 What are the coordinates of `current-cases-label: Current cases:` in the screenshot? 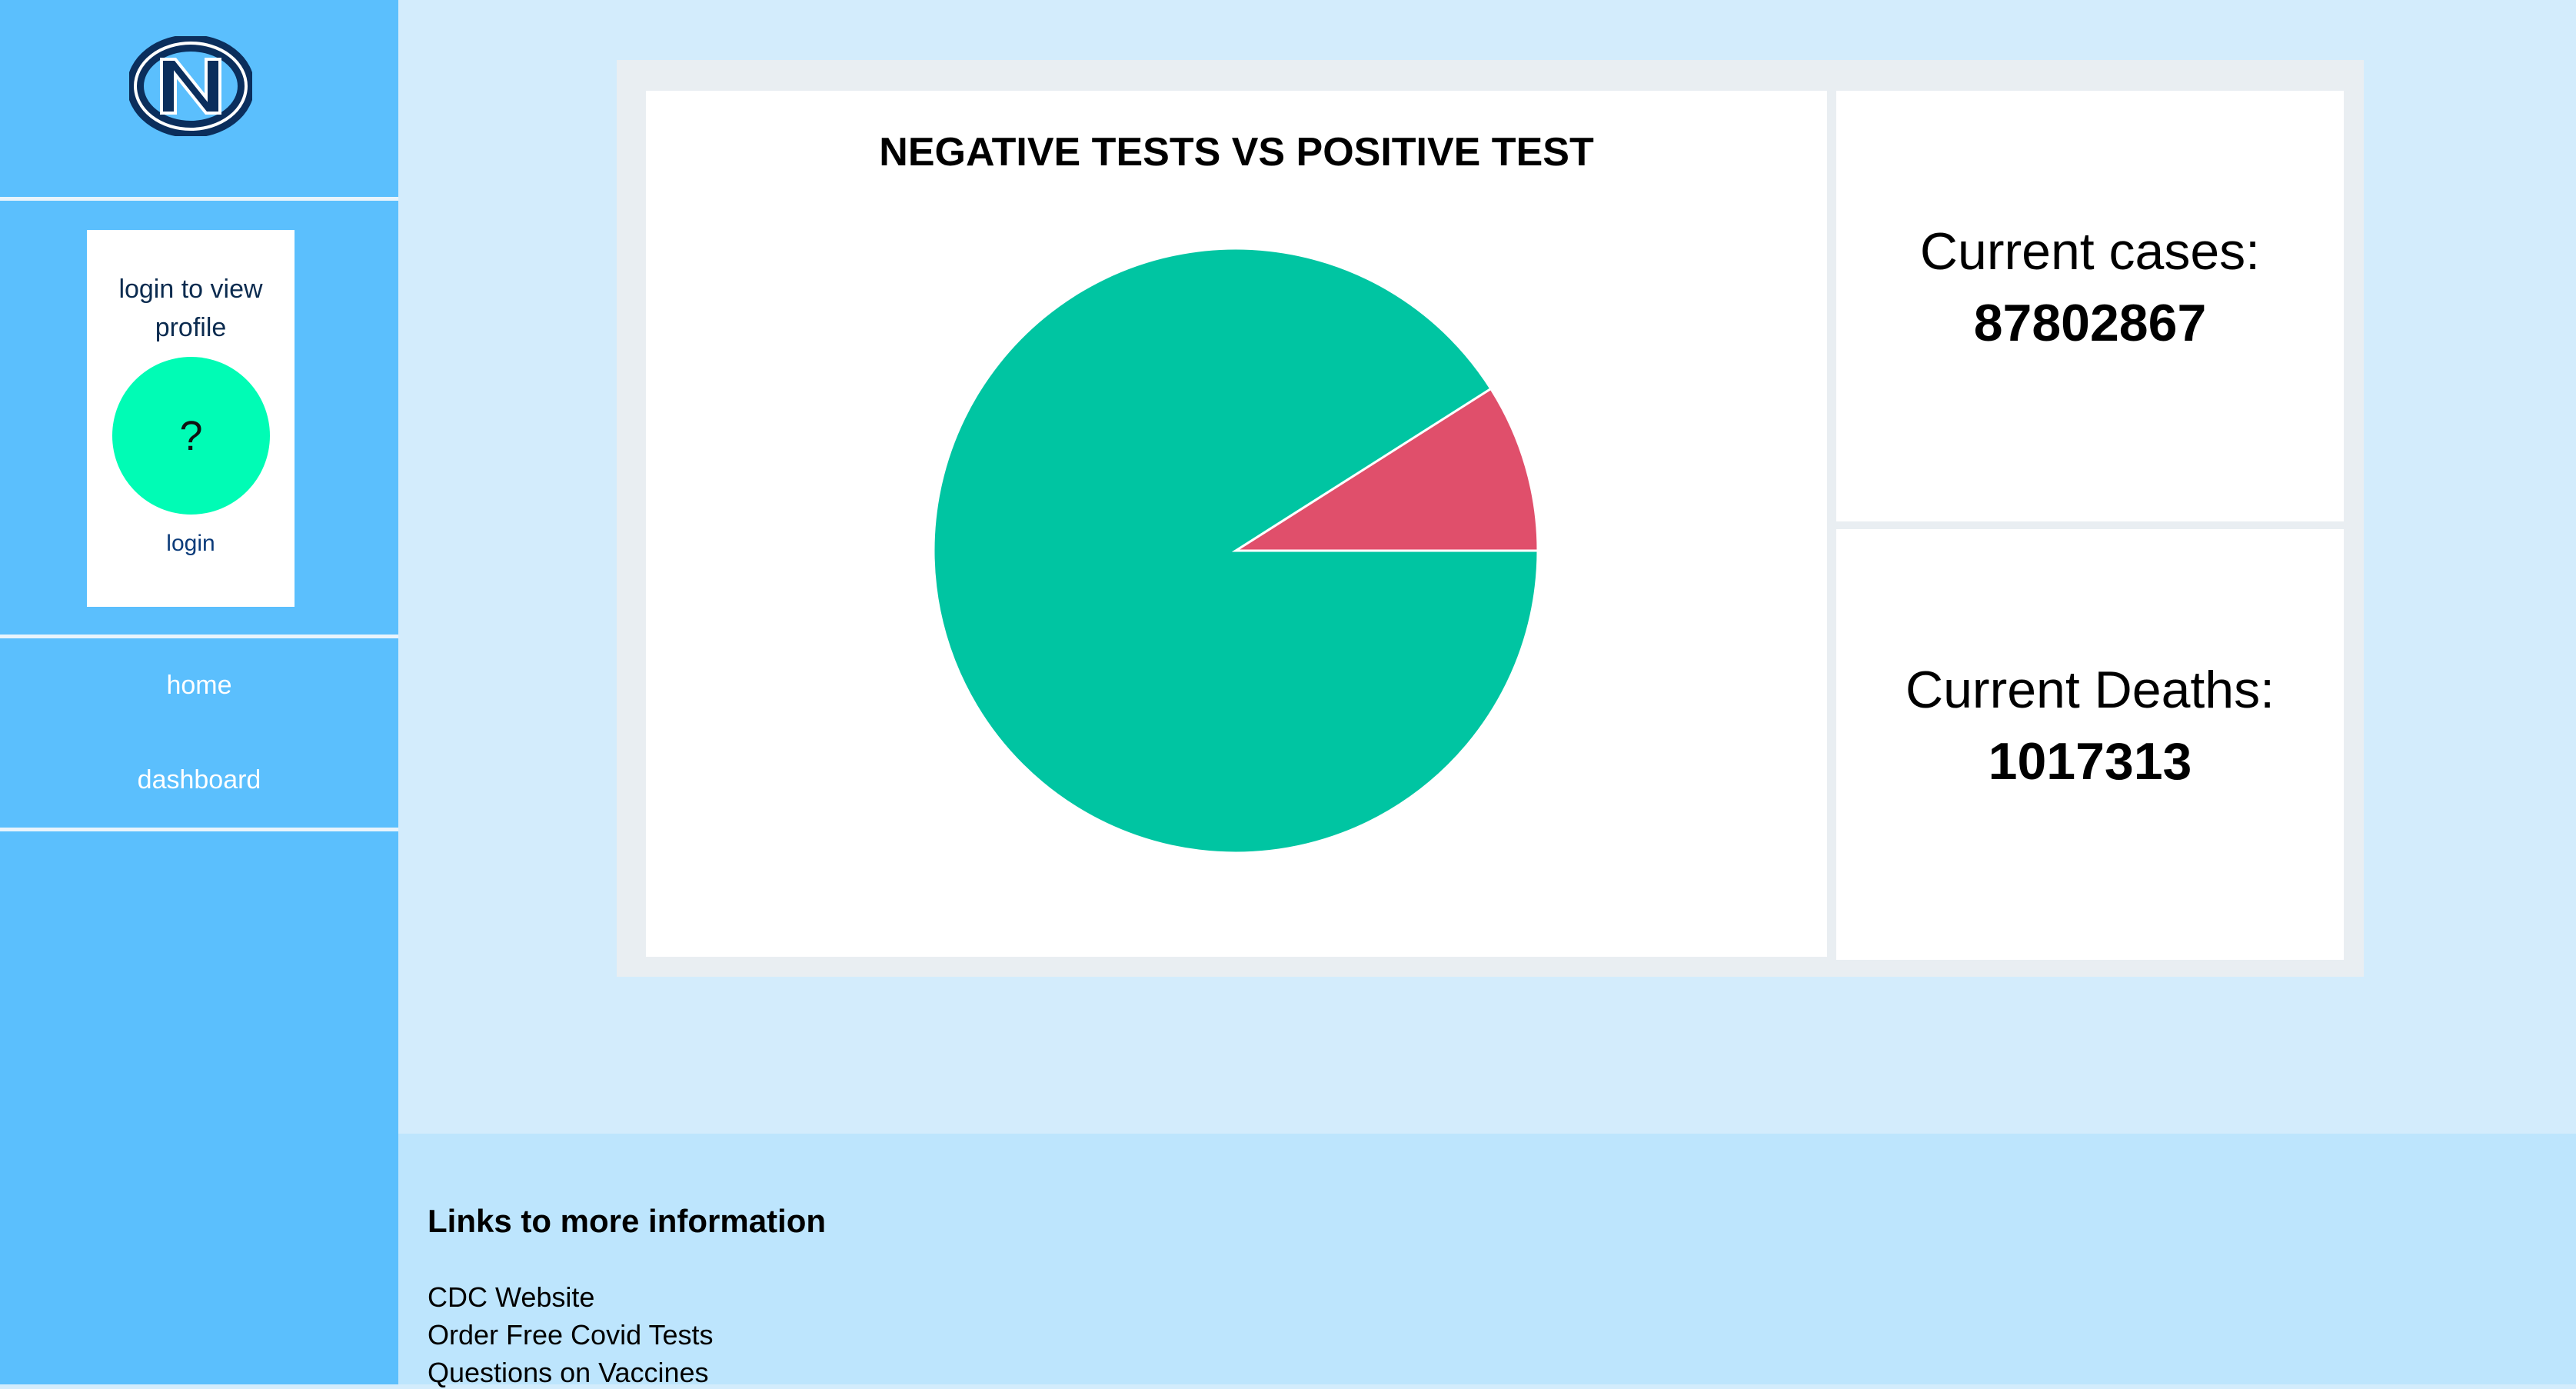 It's located at (2090, 251).